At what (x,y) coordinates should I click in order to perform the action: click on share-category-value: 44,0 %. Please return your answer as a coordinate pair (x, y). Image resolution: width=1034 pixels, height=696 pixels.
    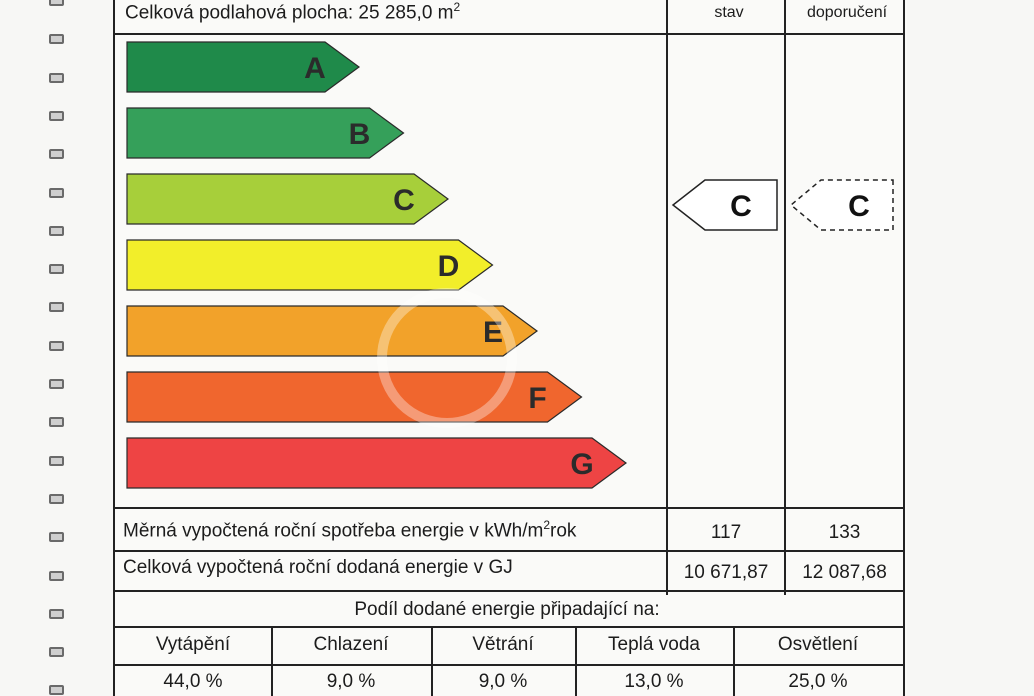
    Looking at the image, I should click on (193, 681).